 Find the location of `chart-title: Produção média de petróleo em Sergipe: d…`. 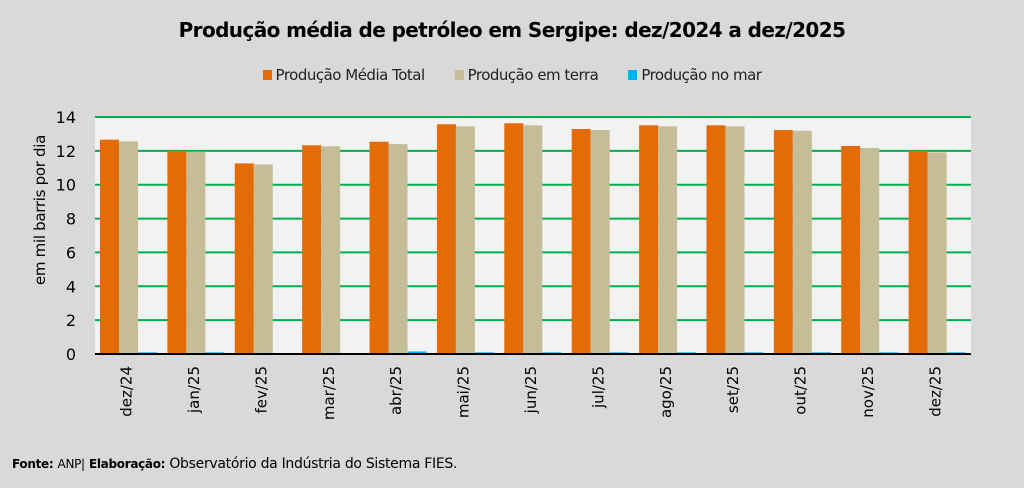

chart-title: Produção média de petróleo em Sergipe: d… is located at coordinates (512, 30).